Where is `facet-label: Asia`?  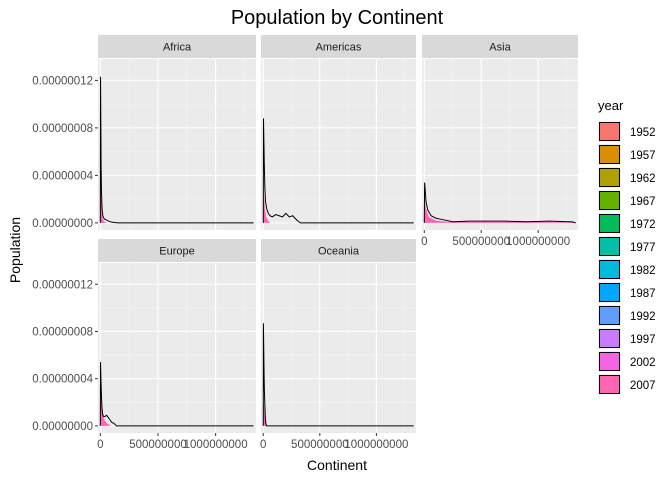 facet-label: Asia is located at coordinates (500, 48).